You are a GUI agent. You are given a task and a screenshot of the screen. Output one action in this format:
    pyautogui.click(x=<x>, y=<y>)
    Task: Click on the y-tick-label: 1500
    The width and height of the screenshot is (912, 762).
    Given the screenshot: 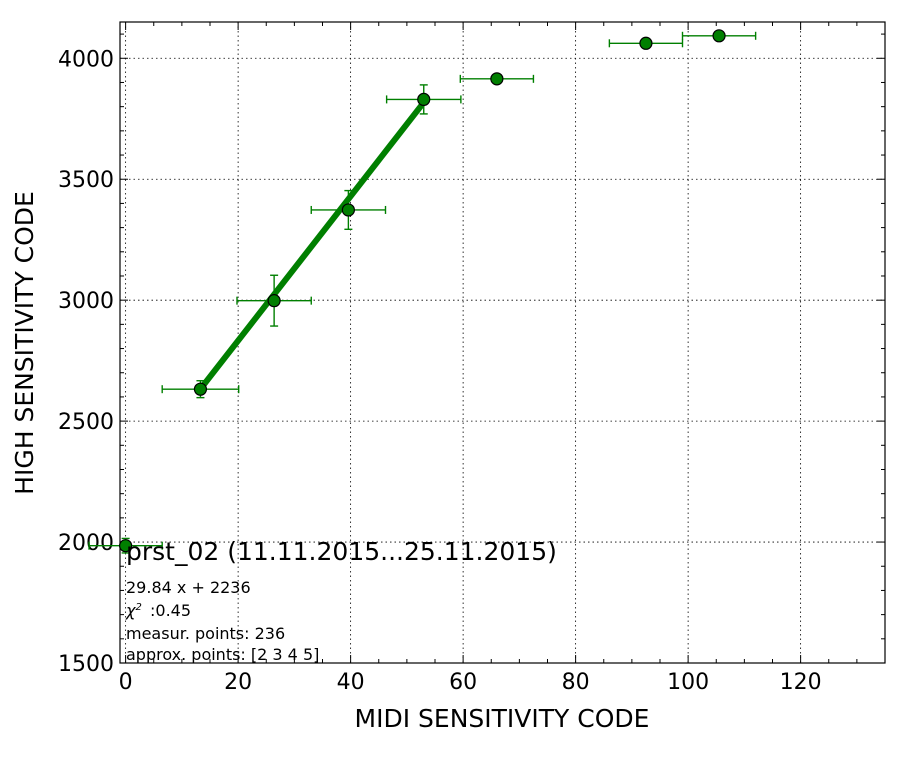 What is the action you would take?
    pyautogui.click(x=86, y=664)
    